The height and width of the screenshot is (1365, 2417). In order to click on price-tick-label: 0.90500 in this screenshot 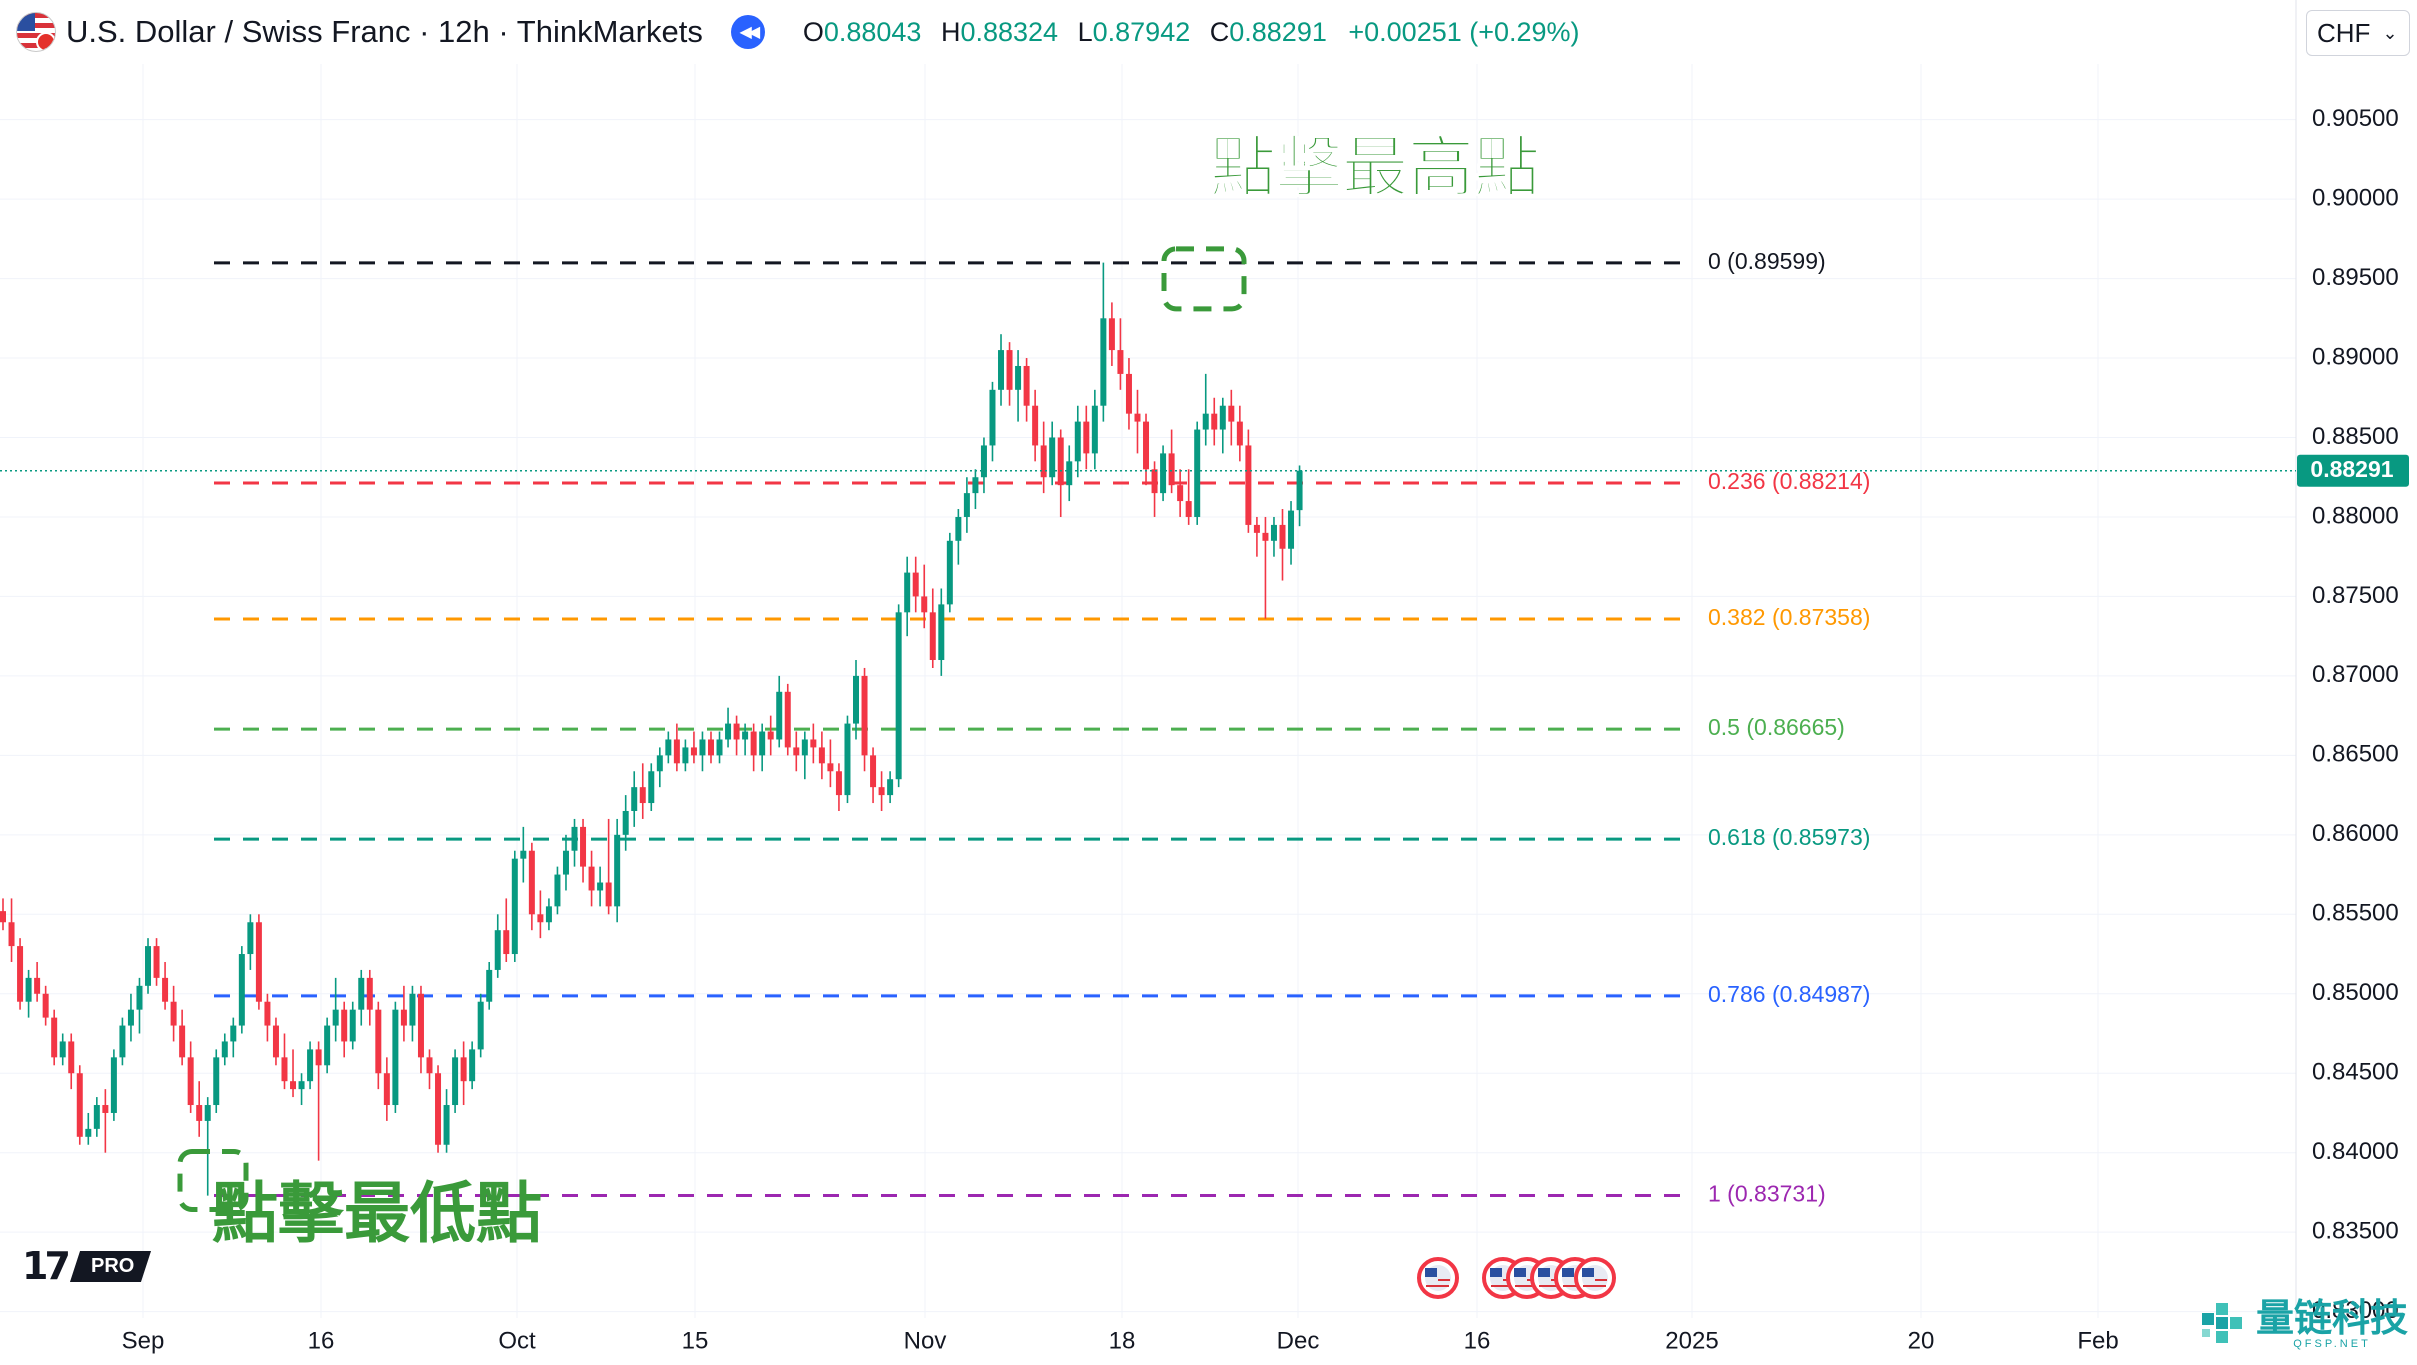, I will do `click(2355, 118)`.